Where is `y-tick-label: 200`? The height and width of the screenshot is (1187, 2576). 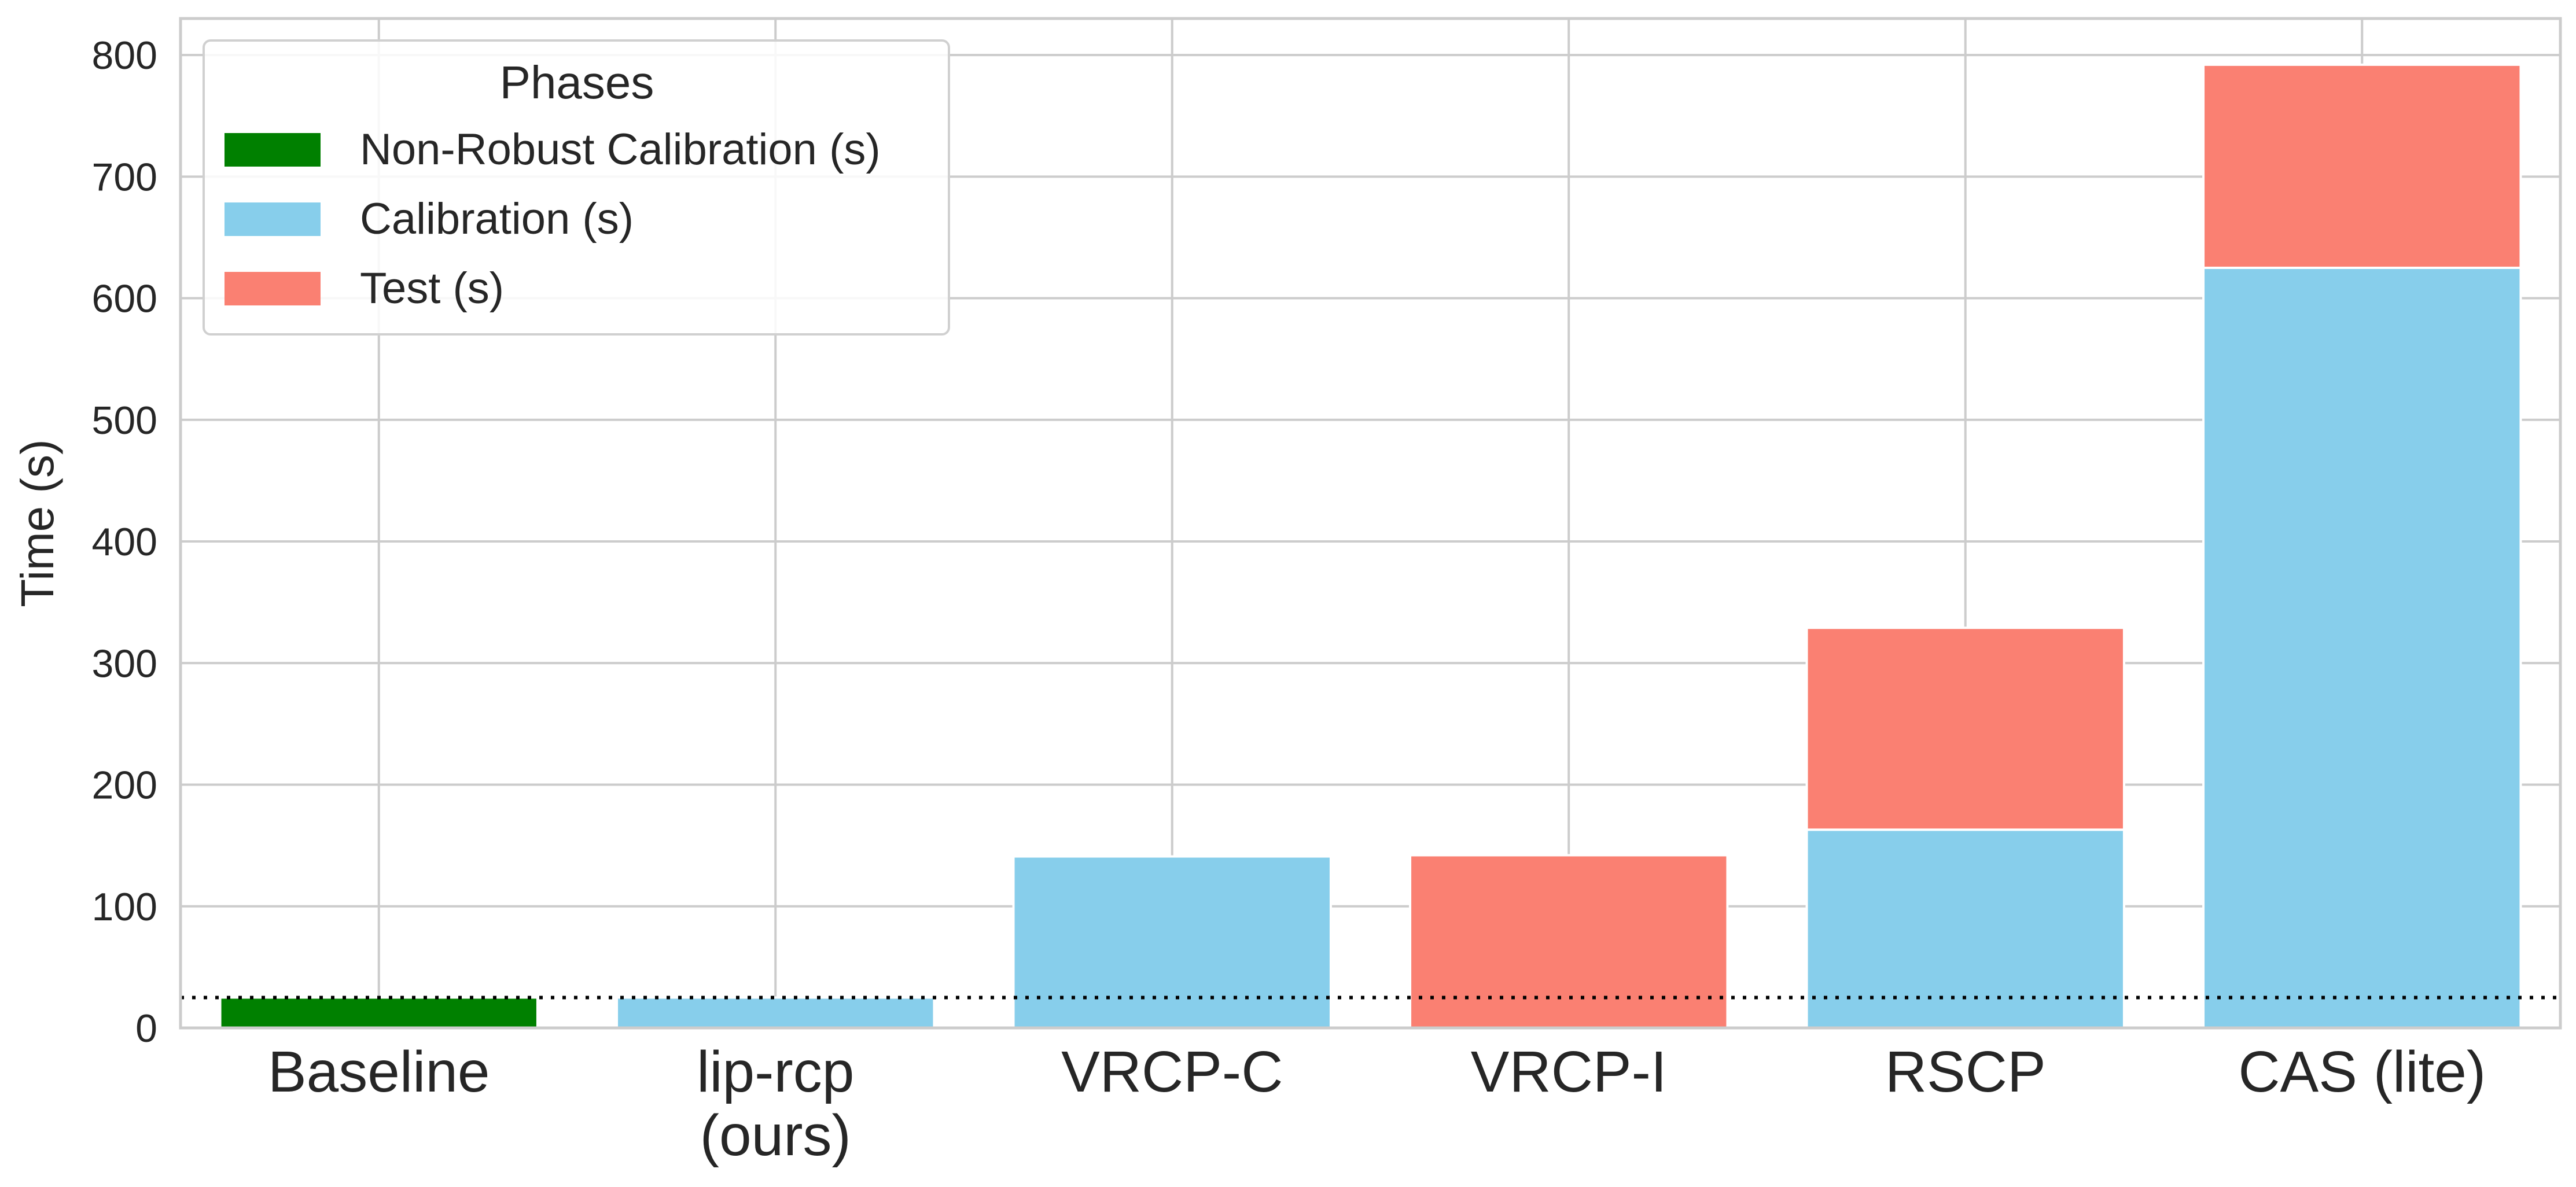 y-tick-label: 200 is located at coordinates (124, 786).